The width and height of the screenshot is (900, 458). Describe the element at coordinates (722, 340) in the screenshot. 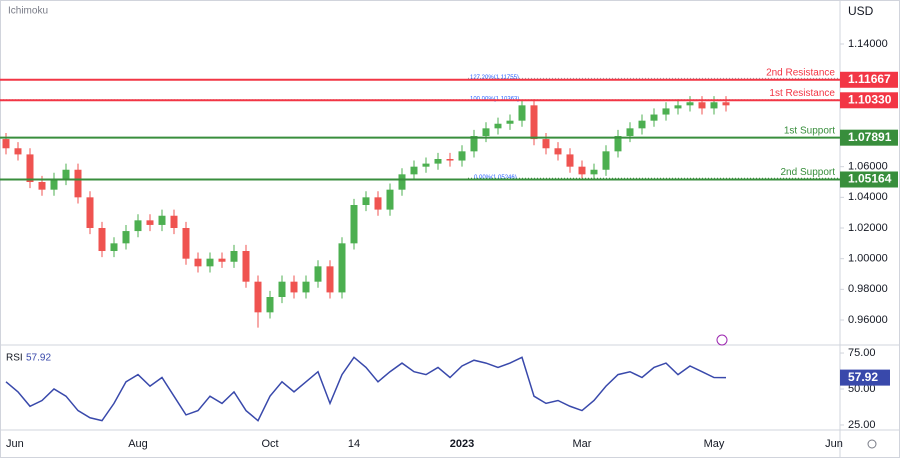

I see `event-icon` at that location.